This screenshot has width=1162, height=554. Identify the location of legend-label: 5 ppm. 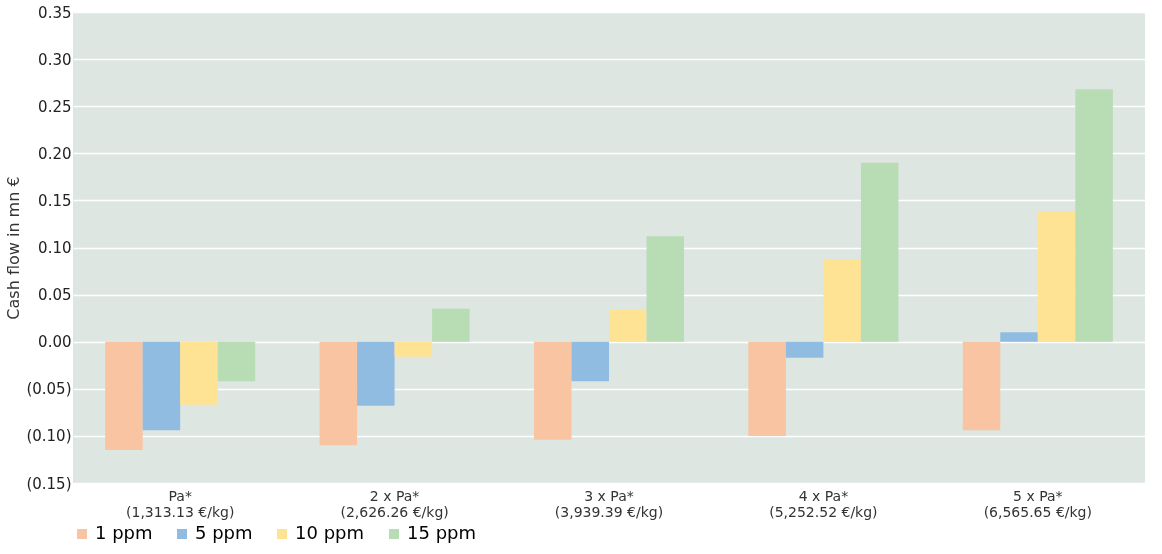
(224, 532).